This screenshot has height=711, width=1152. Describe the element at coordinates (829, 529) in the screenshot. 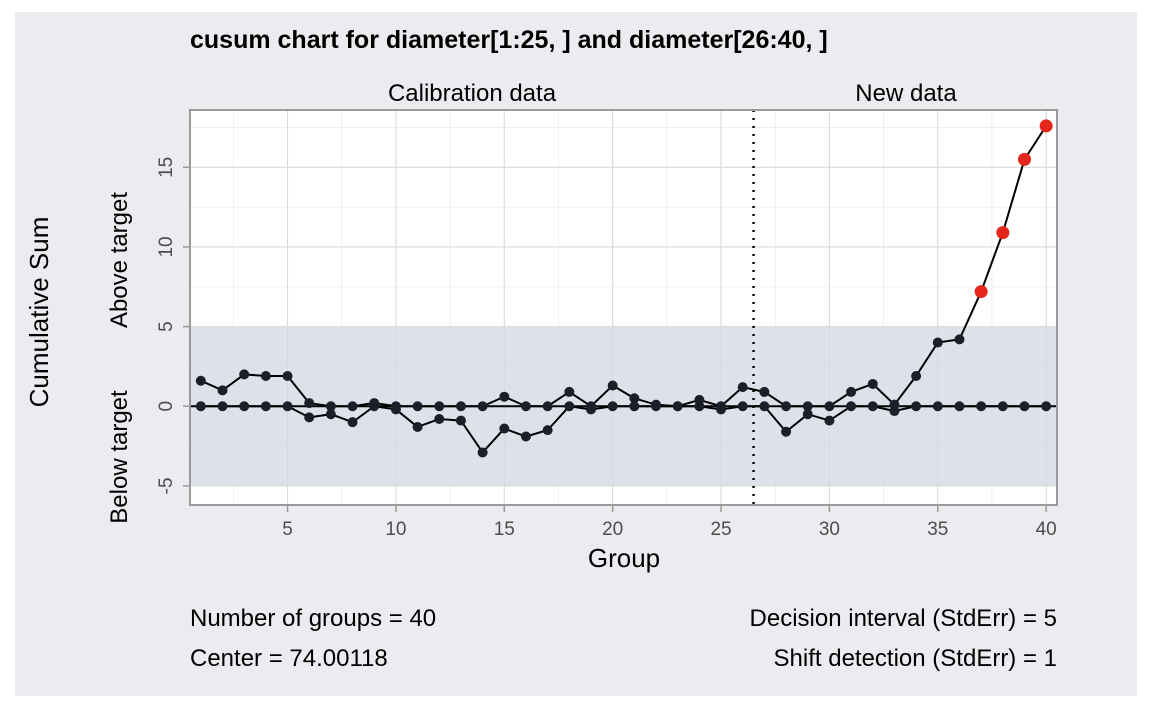

I see `x-tick-label: 30` at that location.